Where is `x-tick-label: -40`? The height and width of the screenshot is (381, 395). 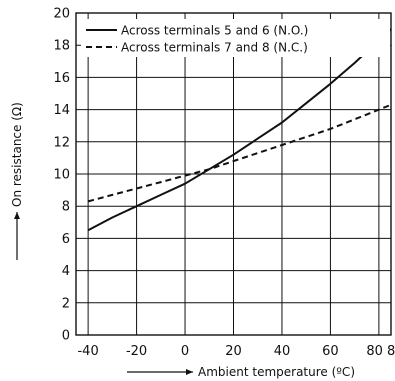
x-tick-label: -40 is located at coordinates (87, 351).